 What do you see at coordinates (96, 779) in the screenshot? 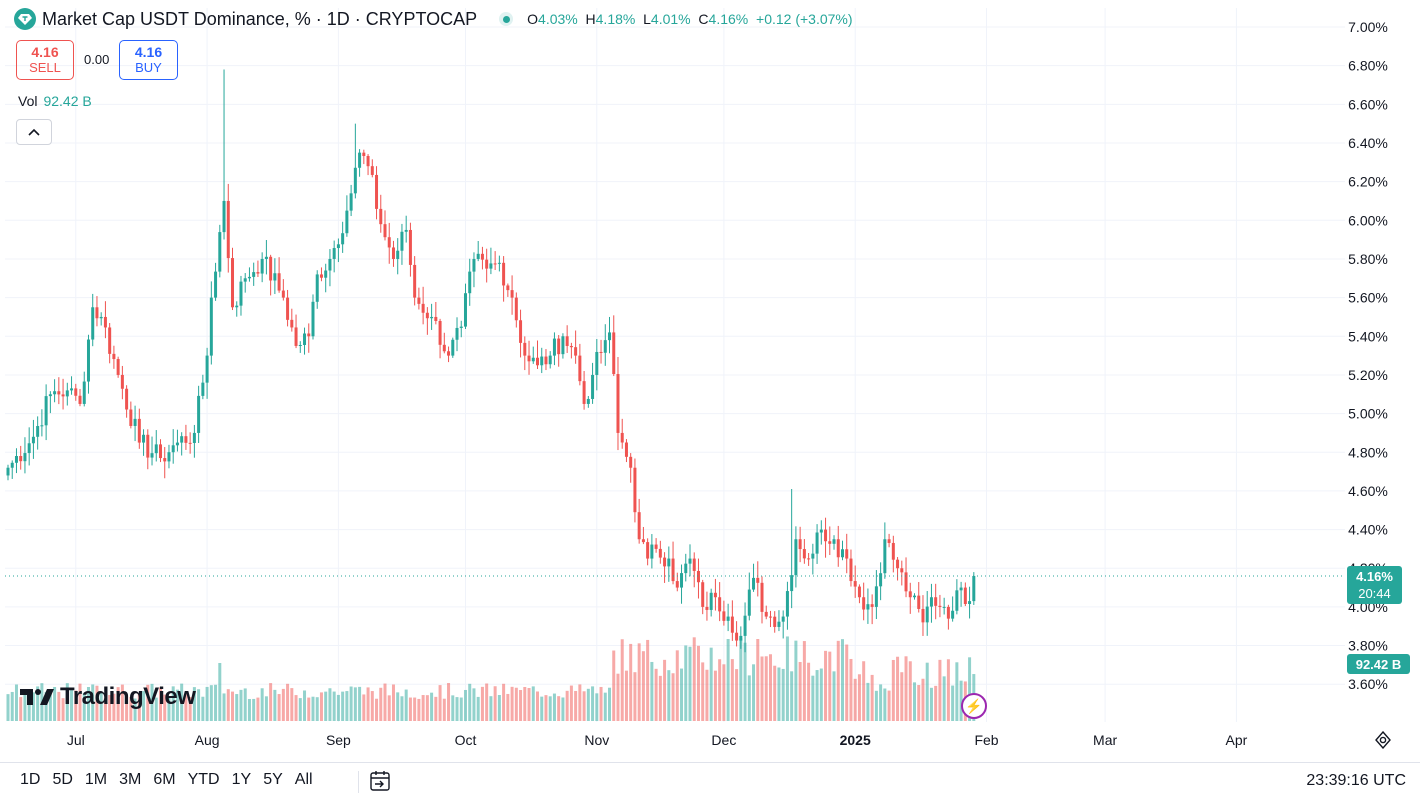
I see `range-1m-button: 1M` at bounding box center [96, 779].